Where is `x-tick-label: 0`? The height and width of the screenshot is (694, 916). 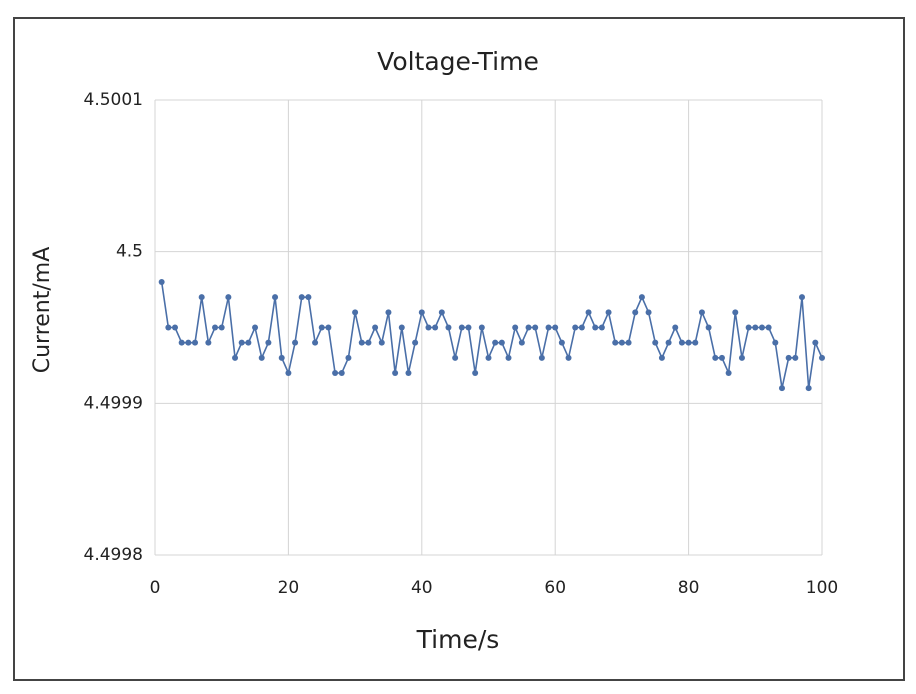
x-tick-label: 0 is located at coordinates (155, 588).